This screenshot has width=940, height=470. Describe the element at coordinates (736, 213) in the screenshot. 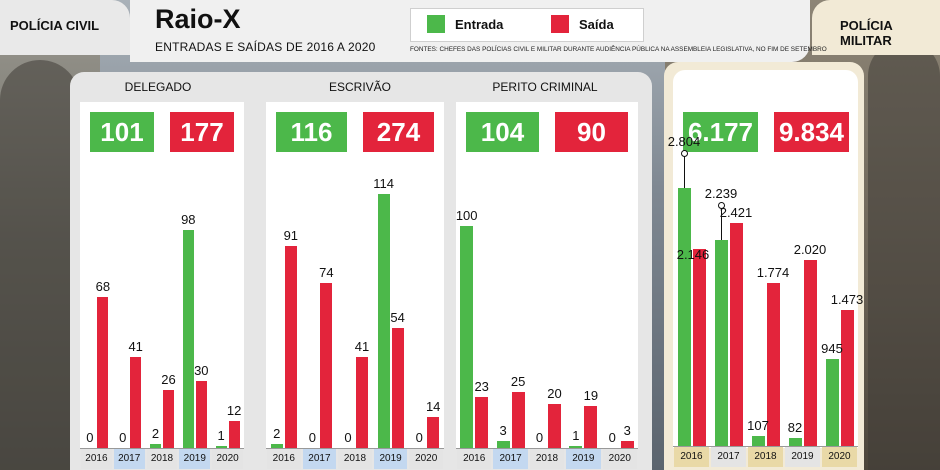

I see `label-saida-militar-2017: 2.421` at that location.